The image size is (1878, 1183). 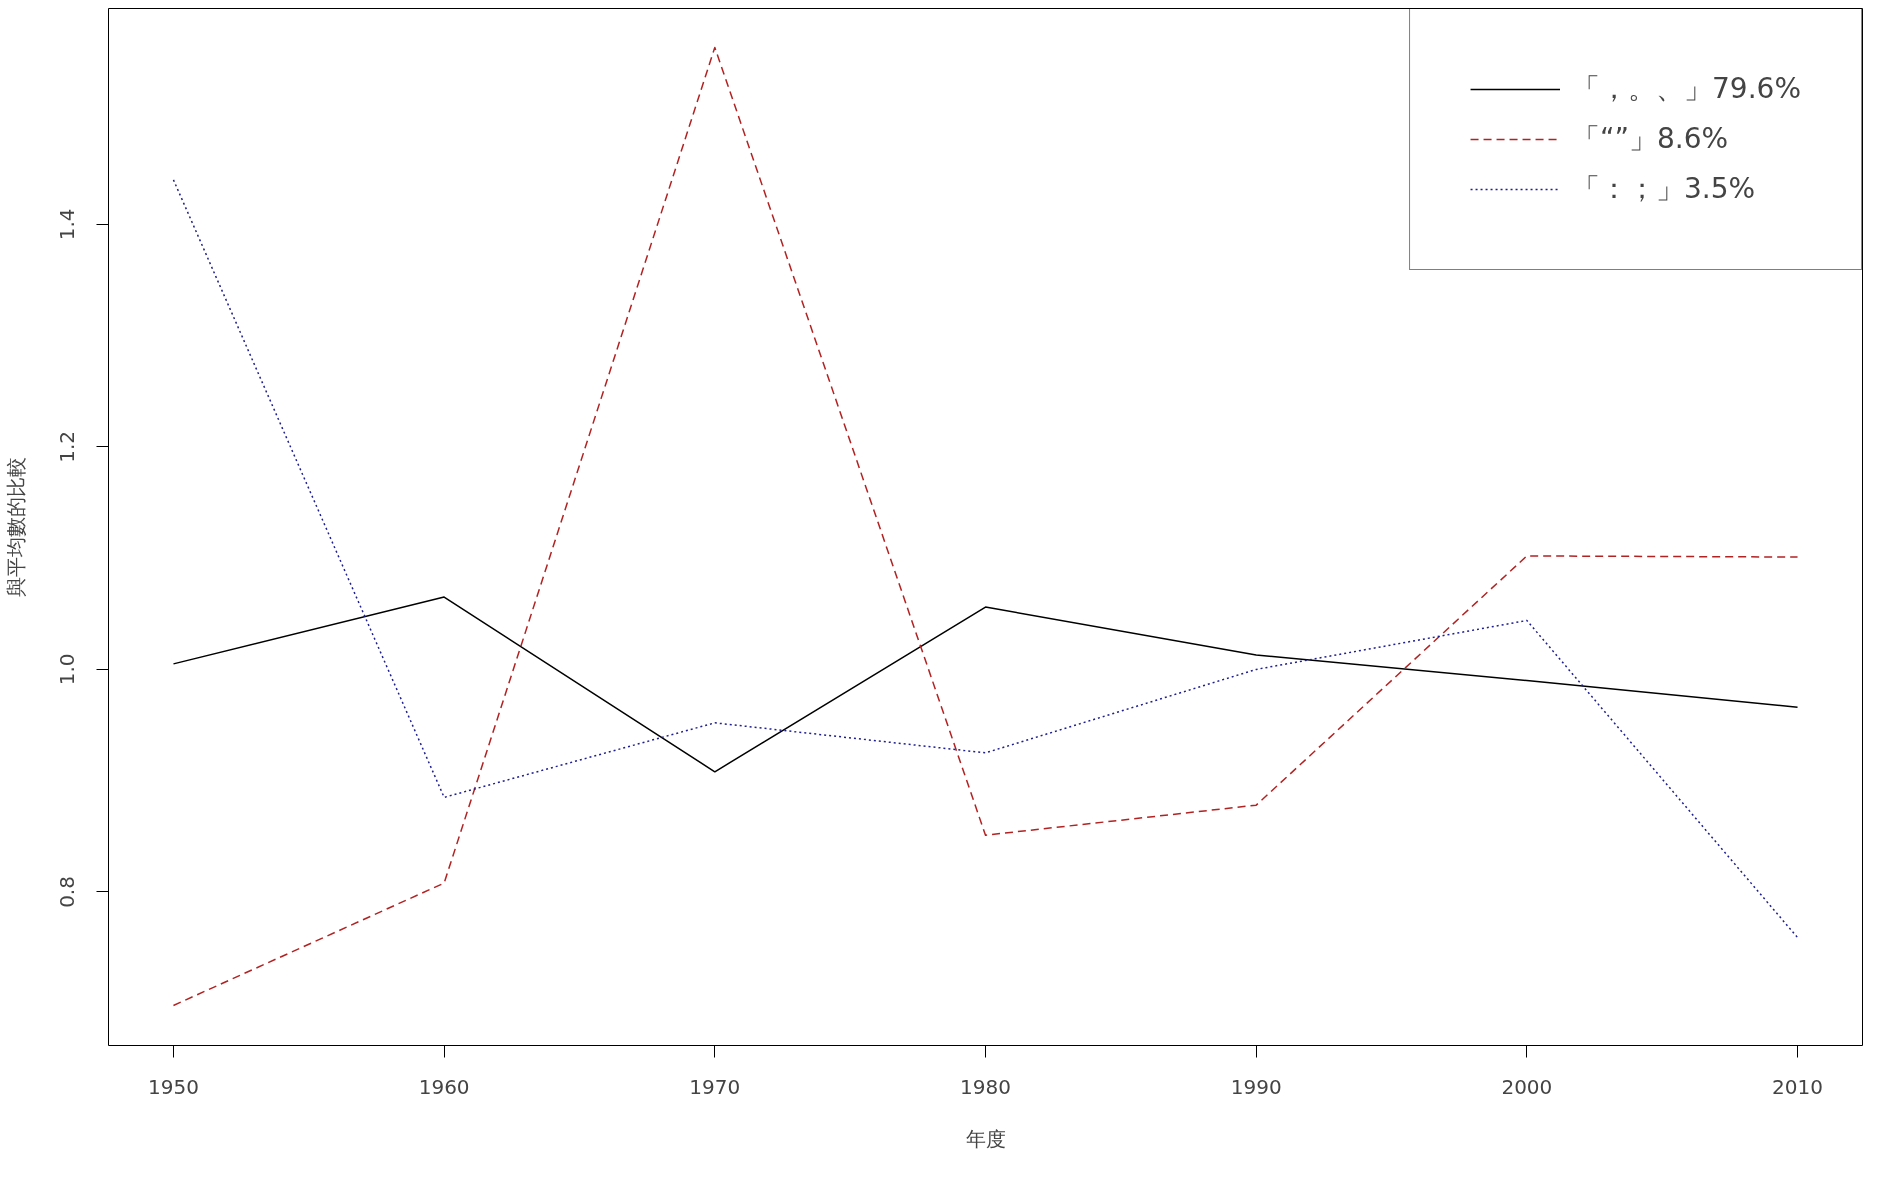 What do you see at coordinates (67, 446) in the screenshot?
I see `y-tick-label: 1.2` at bounding box center [67, 446].